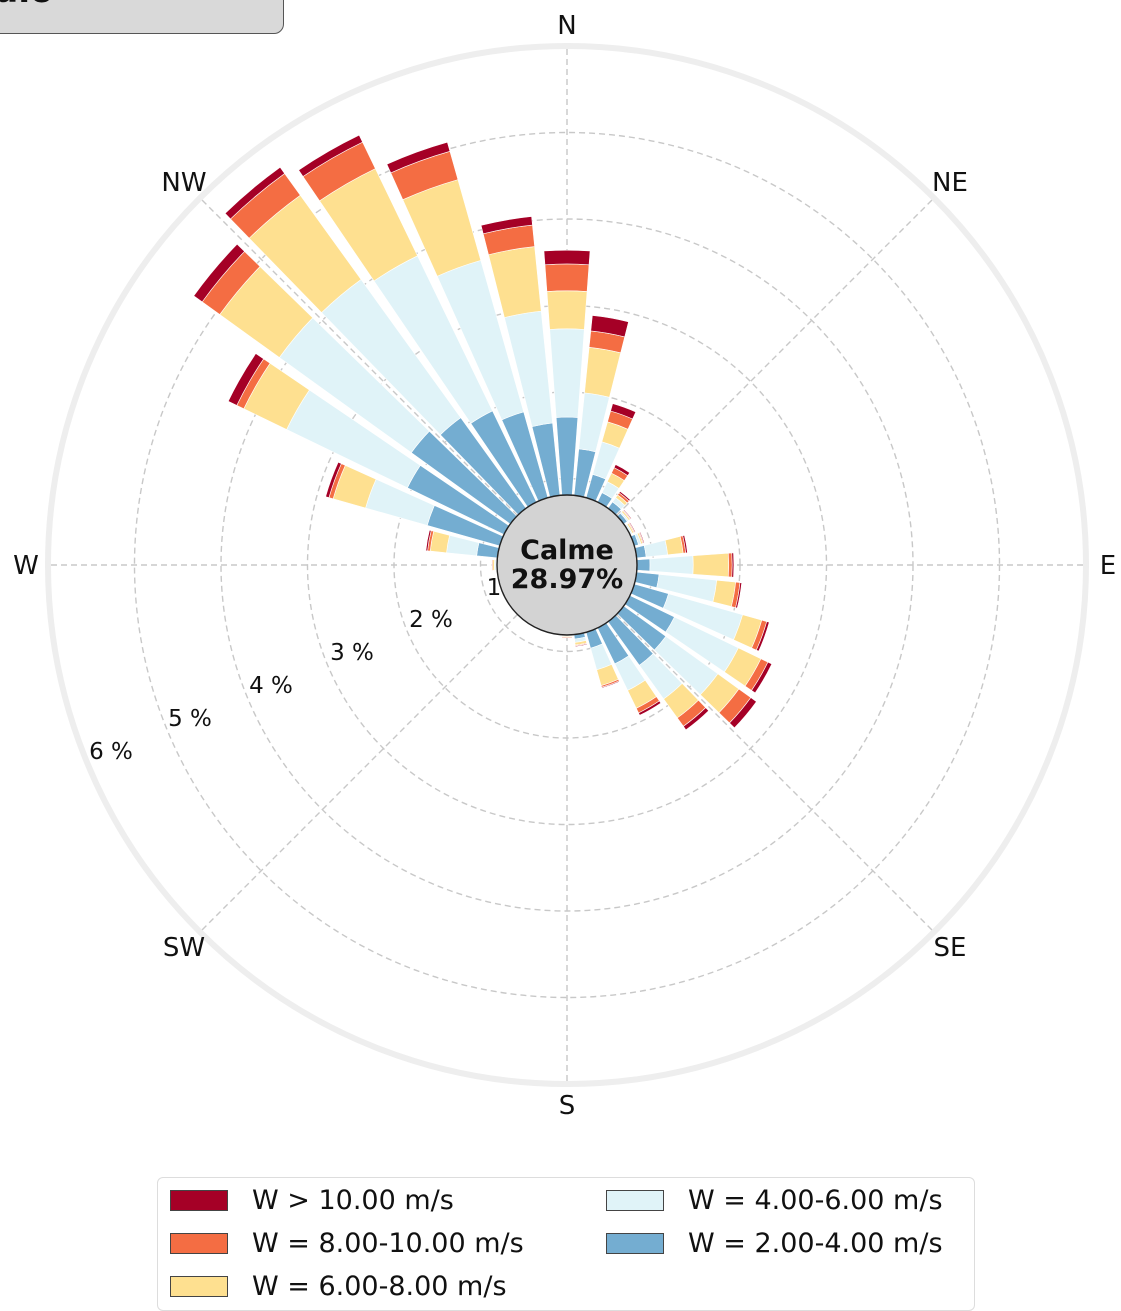  What do you see at coordinates (246, 379) in the screenshot?
I see `wedge-300-bin-gt10` at bounding box center [246, 379].